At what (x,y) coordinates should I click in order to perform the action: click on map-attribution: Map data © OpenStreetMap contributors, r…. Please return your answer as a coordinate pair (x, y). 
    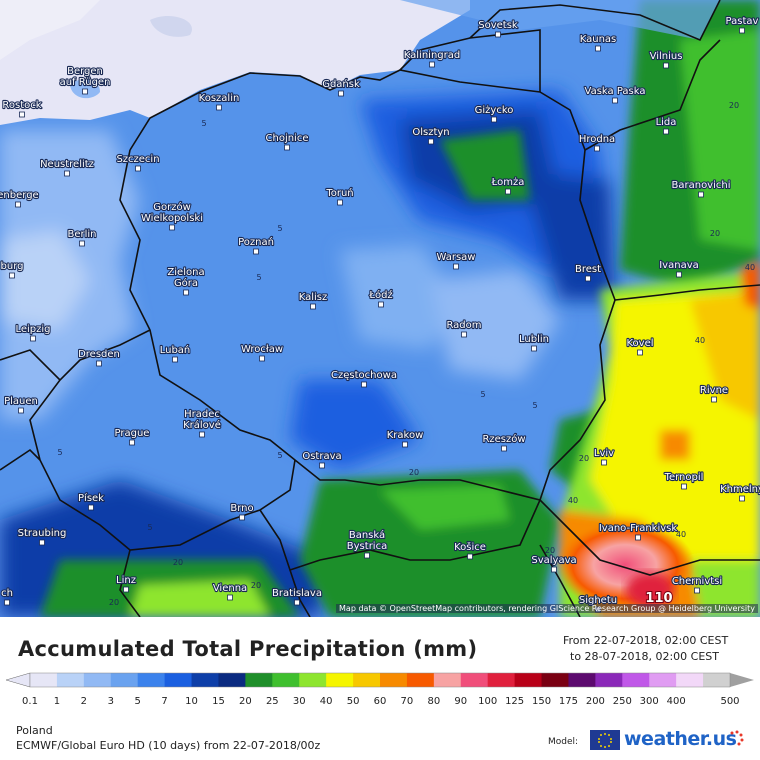
    Looking at the image, I should click on (547, 608).